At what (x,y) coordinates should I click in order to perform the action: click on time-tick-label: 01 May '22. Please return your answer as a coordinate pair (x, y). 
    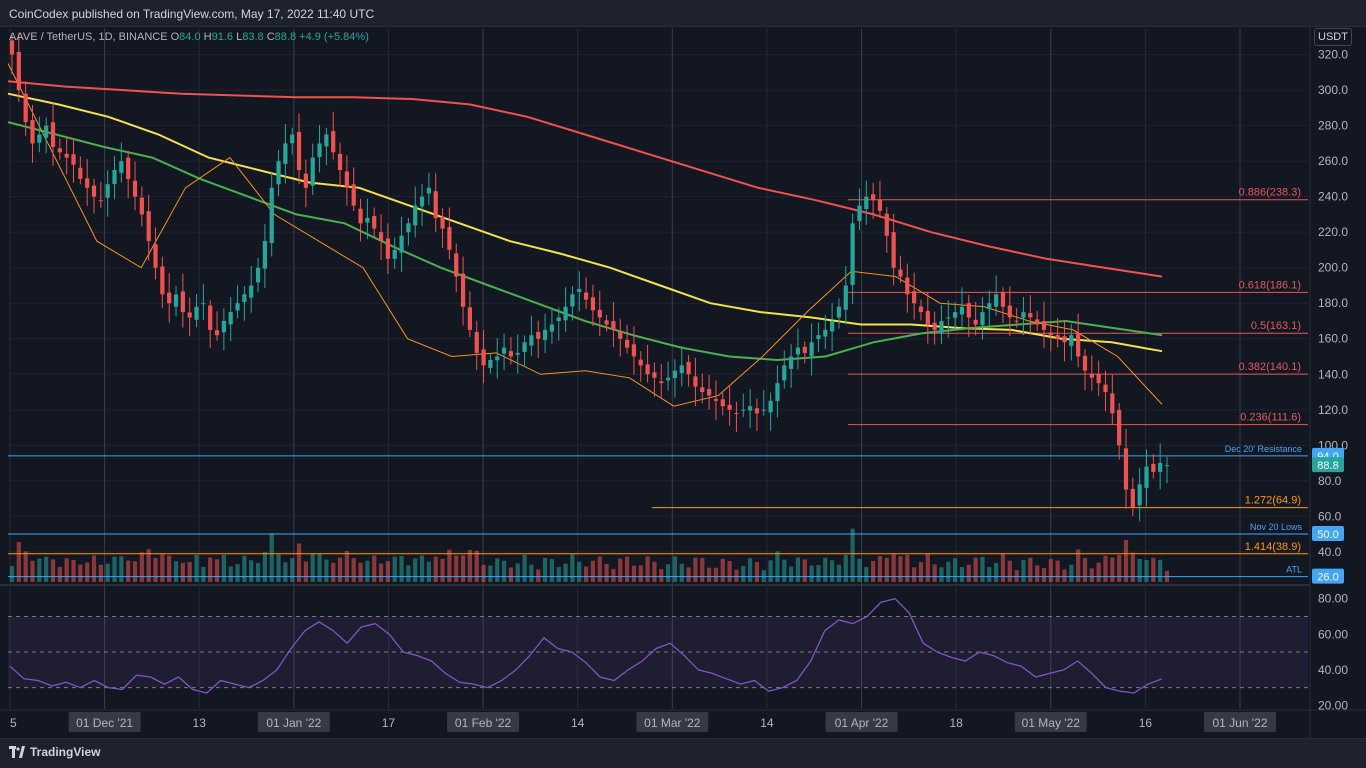
    Looking at the image, I should click on (1051, 723).